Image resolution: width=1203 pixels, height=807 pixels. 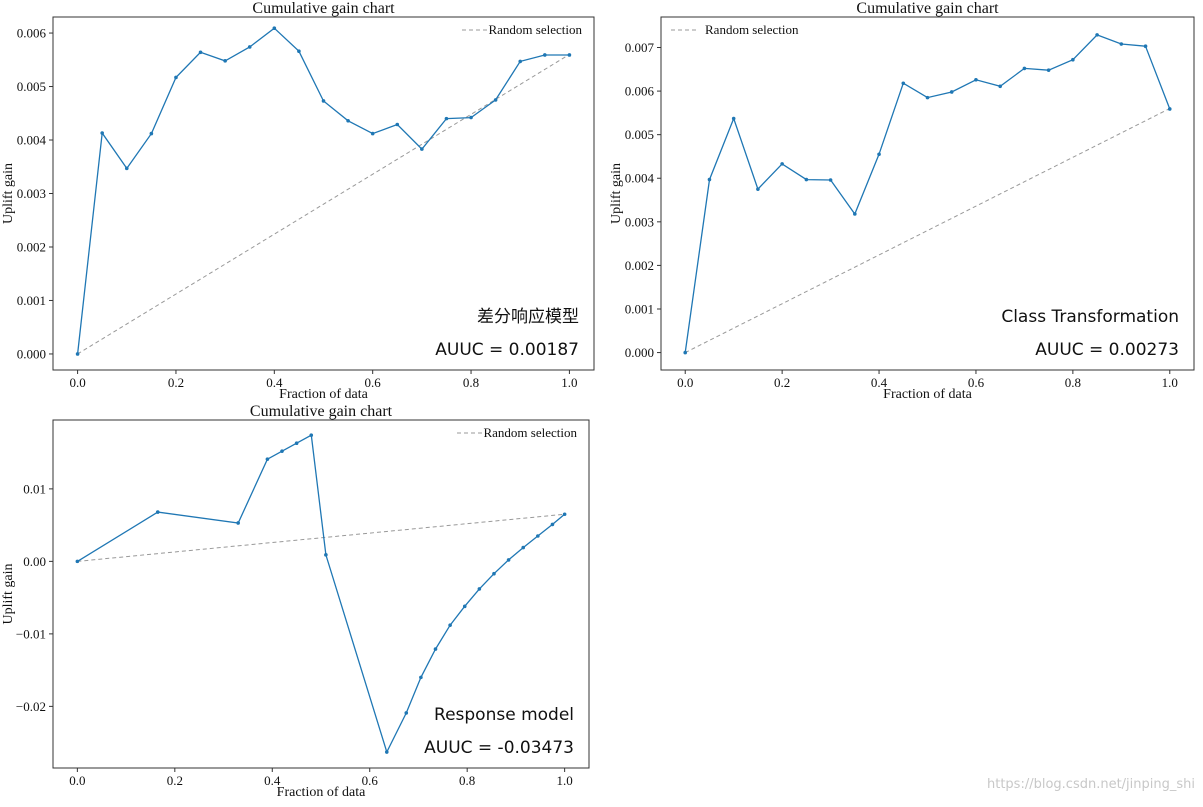 I want to click on chart-3-x-tick-label: 0.0, so click(x=77, y=780).